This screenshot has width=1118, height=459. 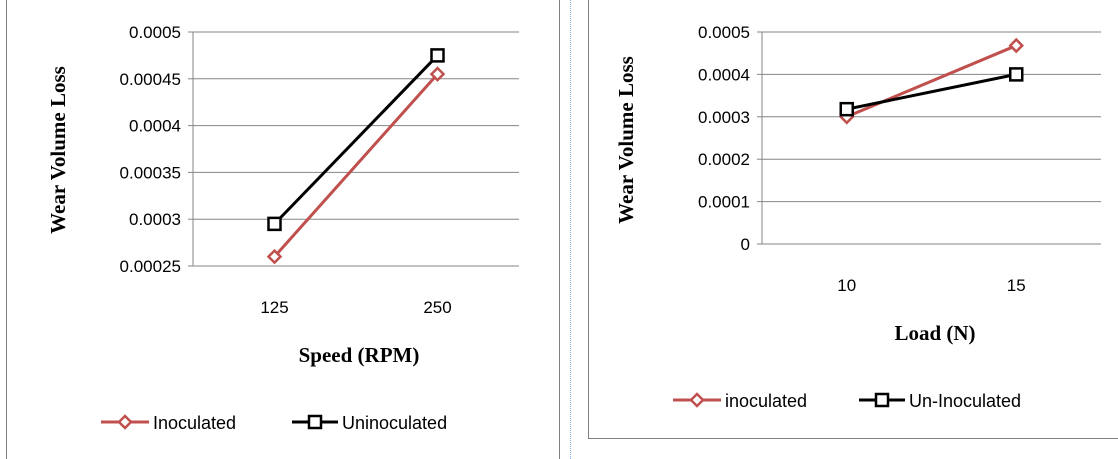 What do you see at coordinates (934, 333) in the screenshot?
I see `x-axis-title: Load (N)` at bounding box center [934, 333].